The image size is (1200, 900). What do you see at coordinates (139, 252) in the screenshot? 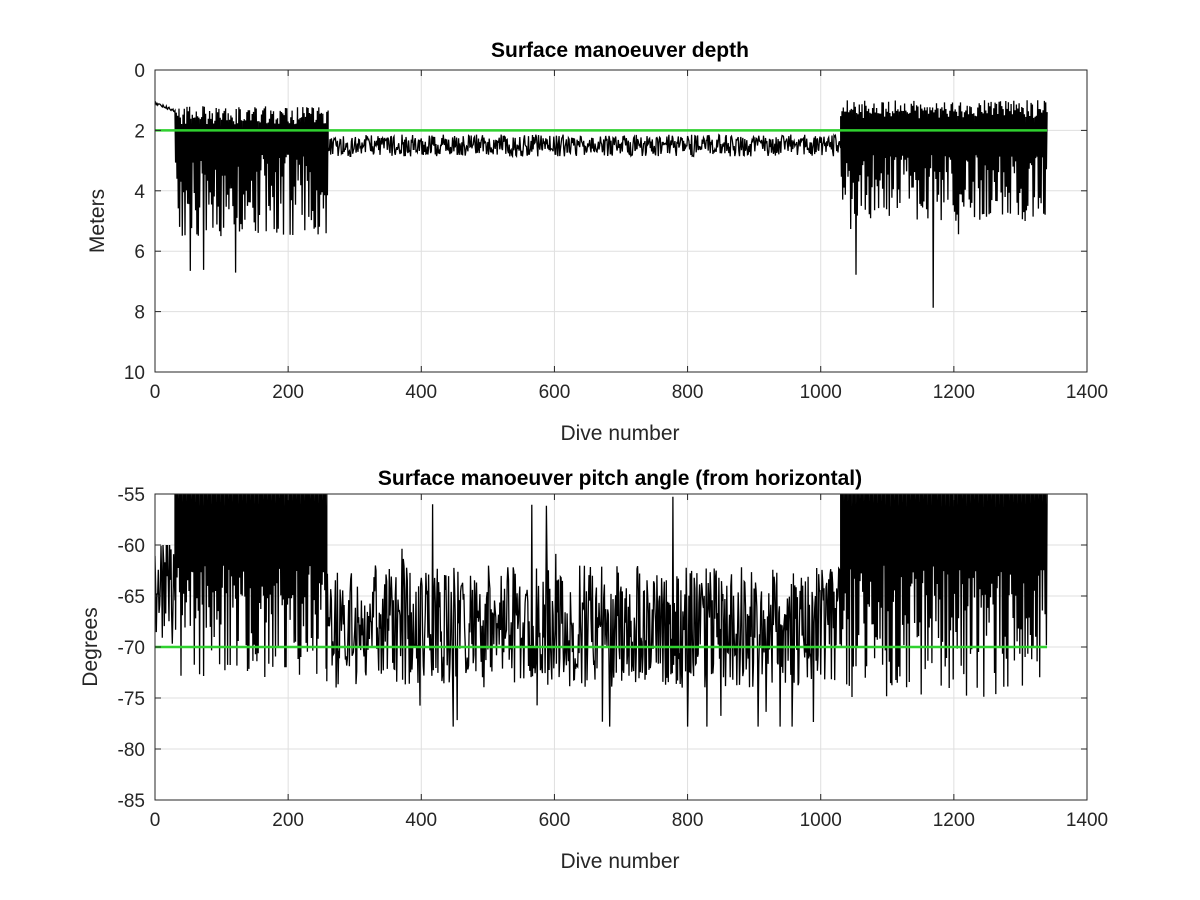
I see `y-tick-label: 6` at bounding box center [139, 252].